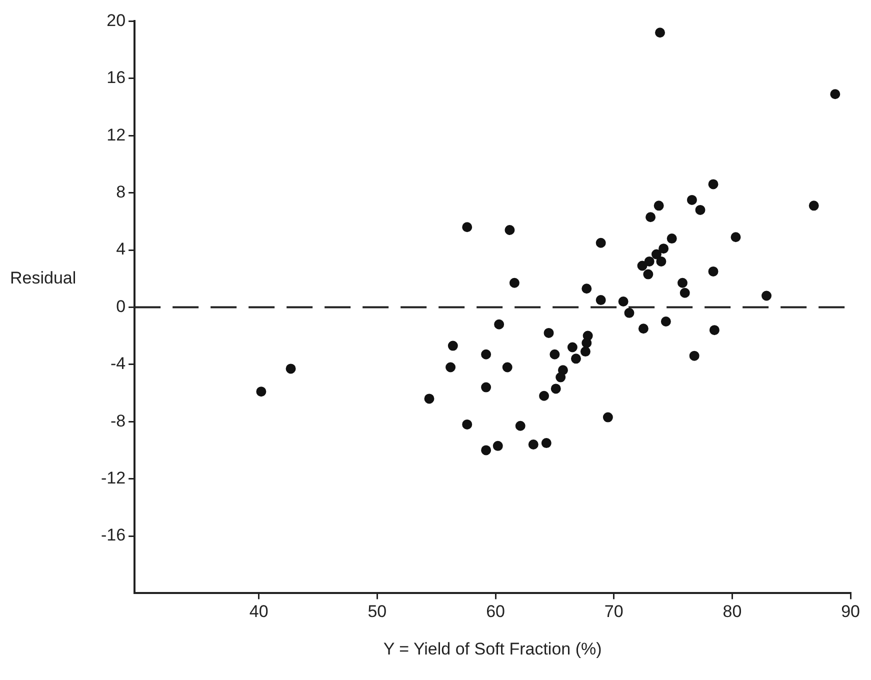  Describe the element at coordinates (116, 134) in the screenshot. I see `y-tick-label: 12` at that location.